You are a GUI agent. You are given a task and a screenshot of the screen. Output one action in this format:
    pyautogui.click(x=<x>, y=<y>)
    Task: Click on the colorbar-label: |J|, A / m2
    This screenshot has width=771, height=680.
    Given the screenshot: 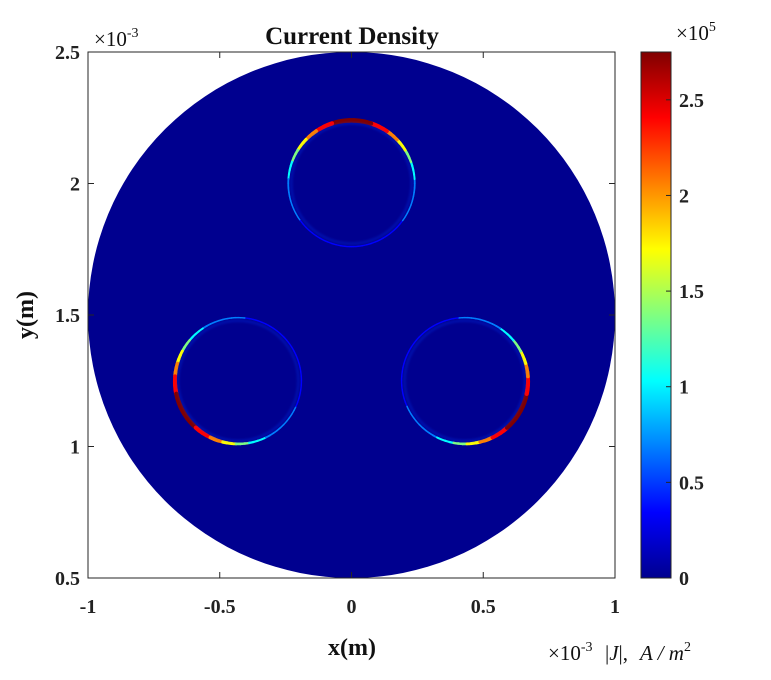 What is the action you would take?
    pyautogui.click(x=648, y=652)
    